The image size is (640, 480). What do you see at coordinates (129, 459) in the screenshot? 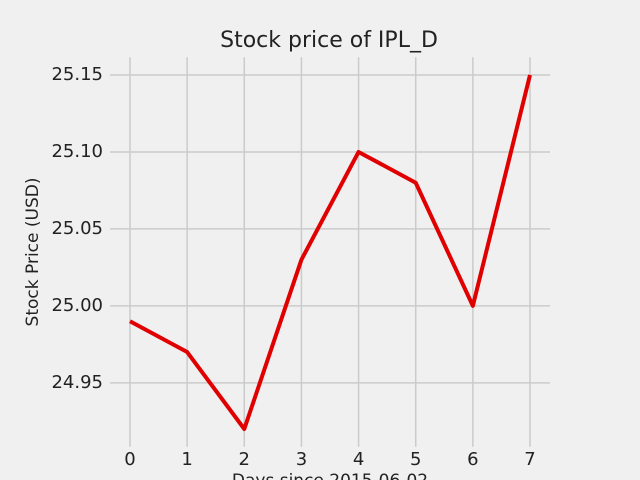
I see `x-tick-label: 0` at bounding box center [129, 459].